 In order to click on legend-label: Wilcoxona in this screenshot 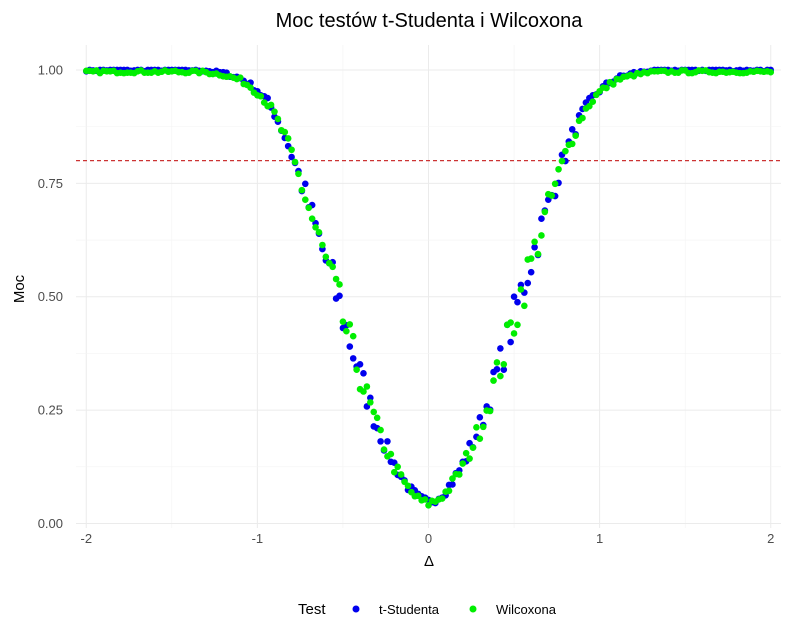, I will do `click(526, 609)`.